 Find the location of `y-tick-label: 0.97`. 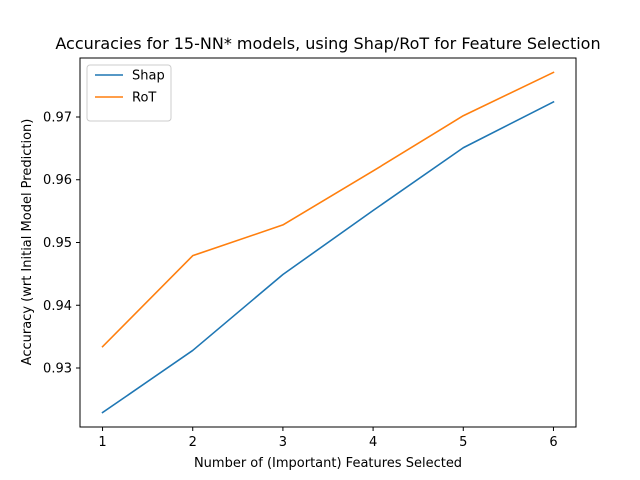

y-tick-label: 0.97 is located at coordinates (57, 117).